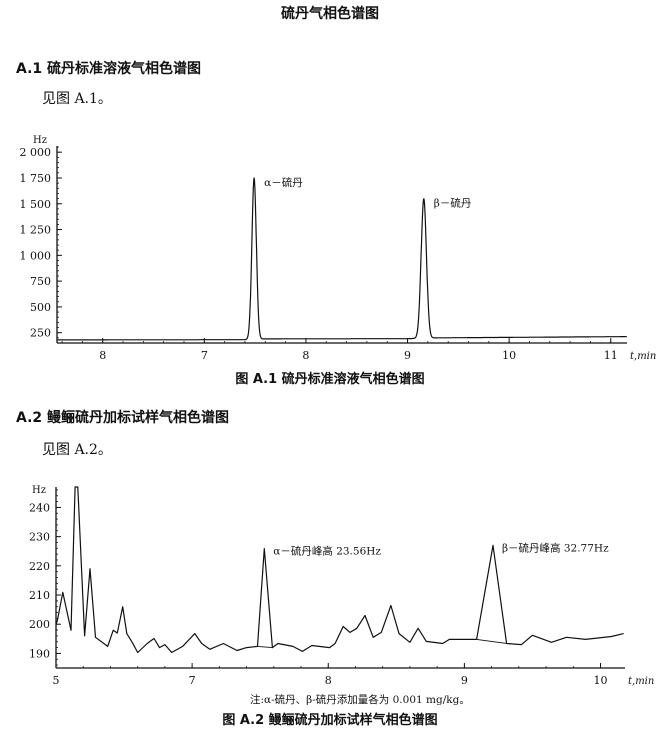 The width and height of the screenshot is (660, 737). I want to click on y-tick-label: 750, so click(40, 281).